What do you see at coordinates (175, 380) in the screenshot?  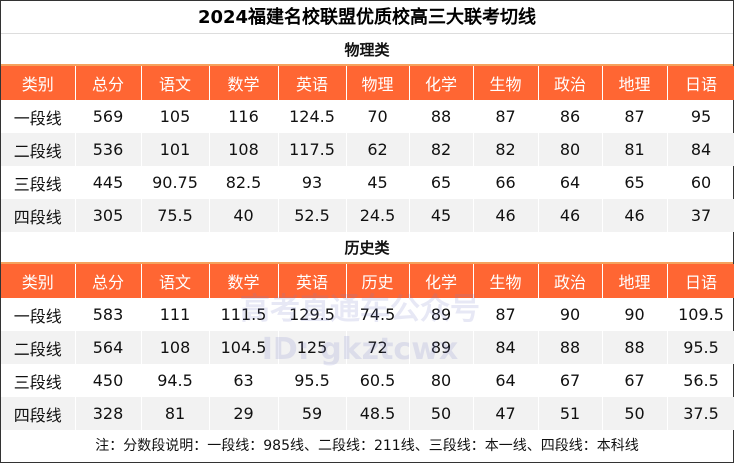 I see `score-cell: 94.5` at bounding box center [175, 380].